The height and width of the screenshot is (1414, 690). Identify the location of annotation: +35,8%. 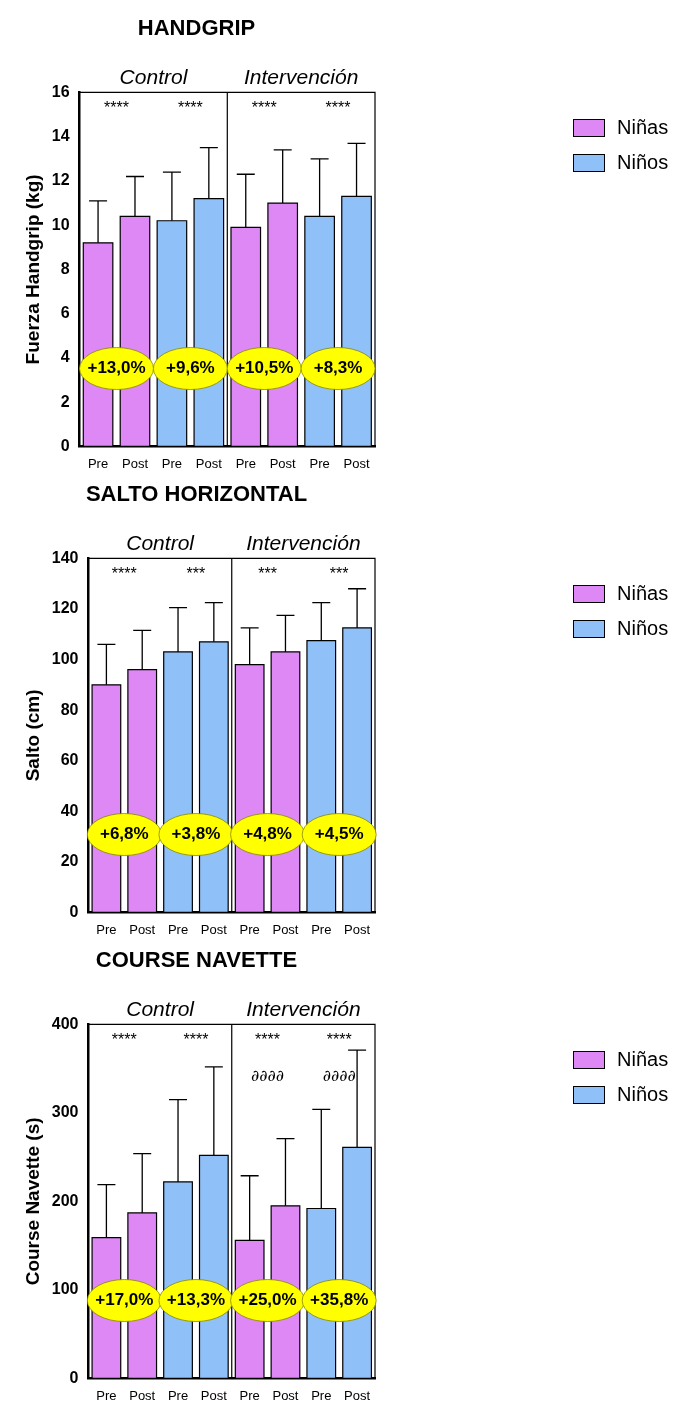
(339, 1300).